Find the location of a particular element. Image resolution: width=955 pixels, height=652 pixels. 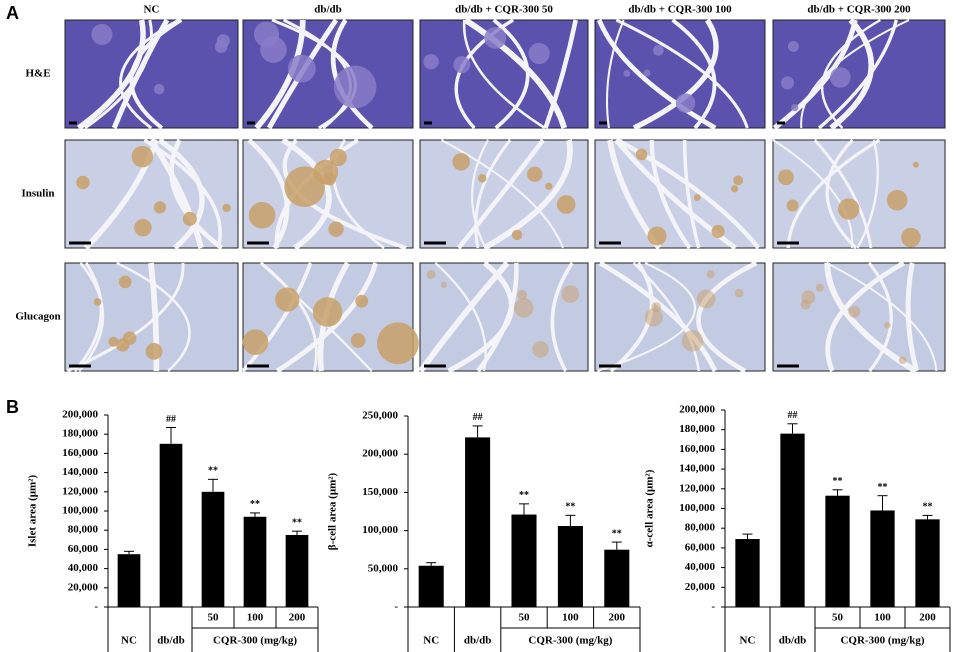

y-tick-label: 100,000 is located at coordinates (697, 508).